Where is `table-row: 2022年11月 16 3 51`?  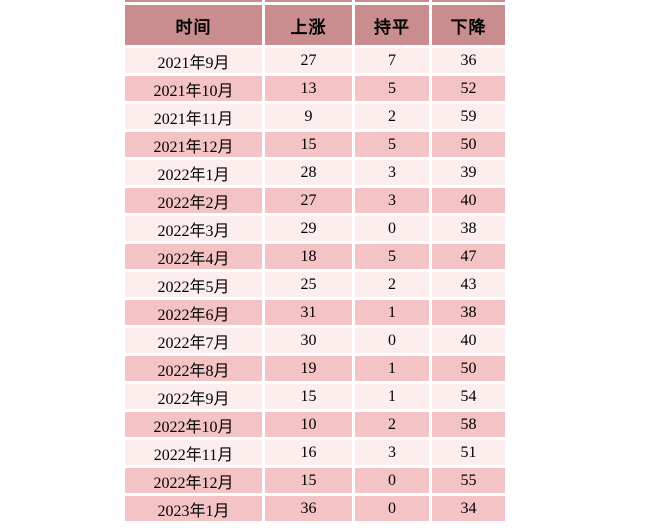
table-row: 2022年11月 16 3 51 is located at coordinates (315, 452).